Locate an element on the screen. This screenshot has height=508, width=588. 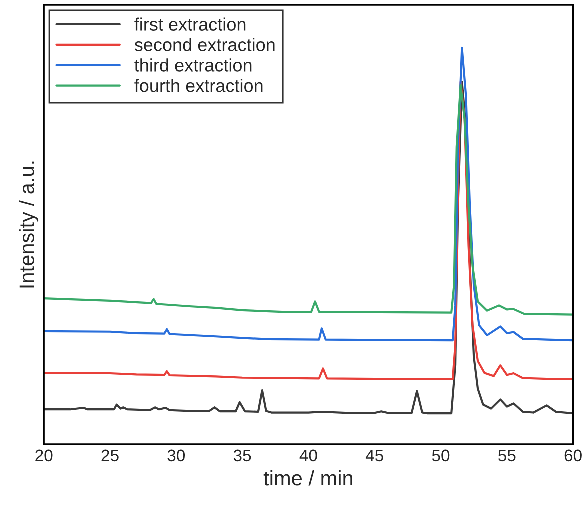
x-axis-title: time / min is located at coordinates (308, 478).